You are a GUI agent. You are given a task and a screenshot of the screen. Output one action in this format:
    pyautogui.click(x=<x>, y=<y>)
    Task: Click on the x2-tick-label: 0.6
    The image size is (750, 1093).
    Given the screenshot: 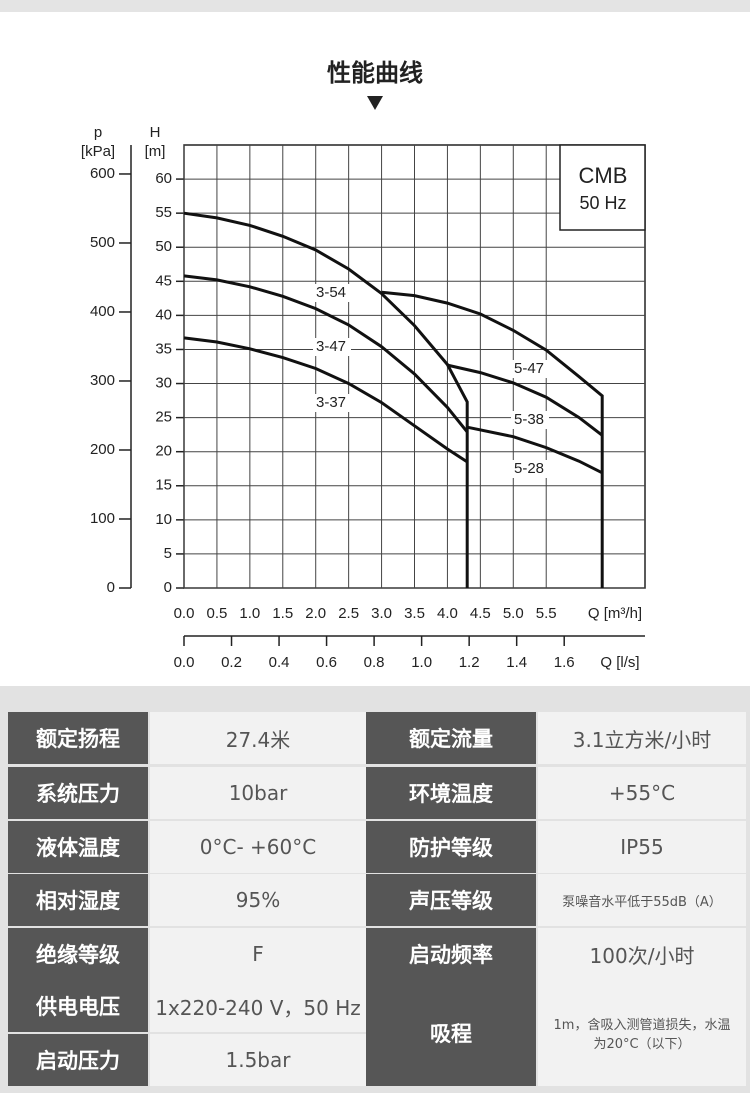 What is the action you would take?
    pyautogui.click(x=326, y=662)
    